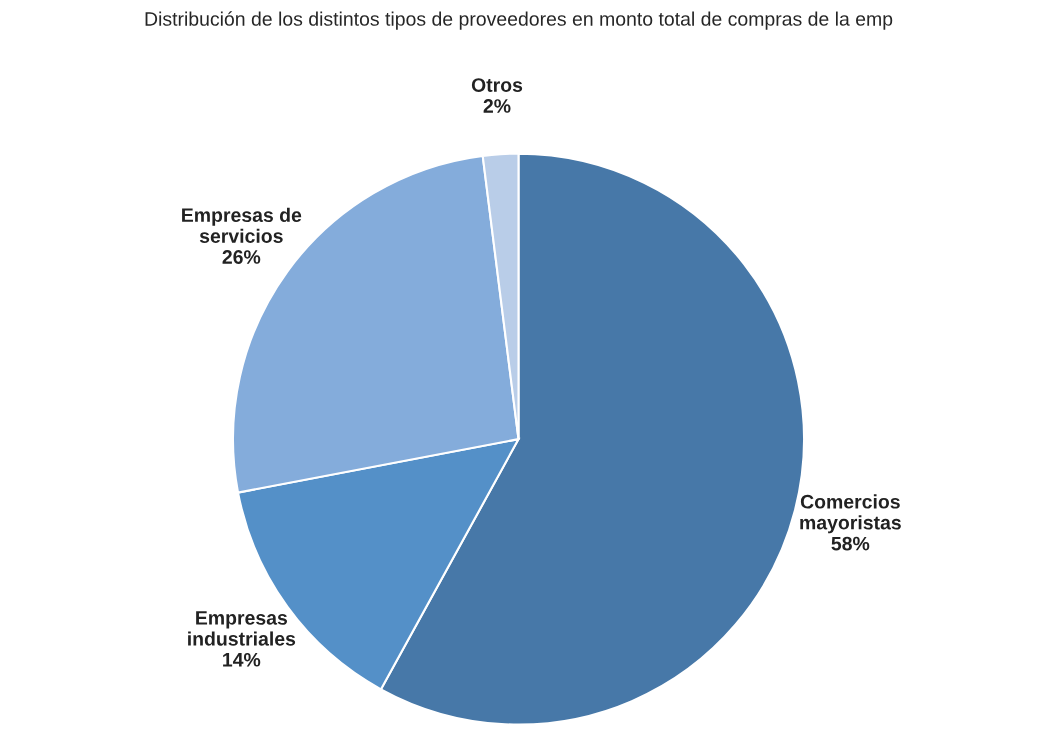  What do you see at coordinates (242, 225) in the screenshot?
I see `slice-label: Empresas de servicios` at bounding box center [242, 225].